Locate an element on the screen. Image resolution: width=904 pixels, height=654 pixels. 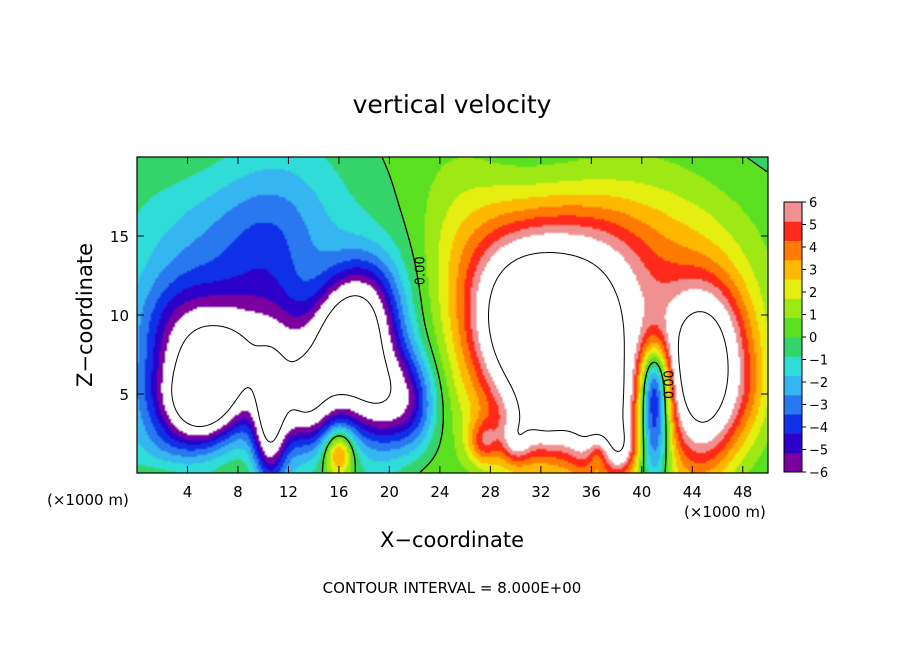
x-tick-label: 48 is located at coordinates (742, 492).